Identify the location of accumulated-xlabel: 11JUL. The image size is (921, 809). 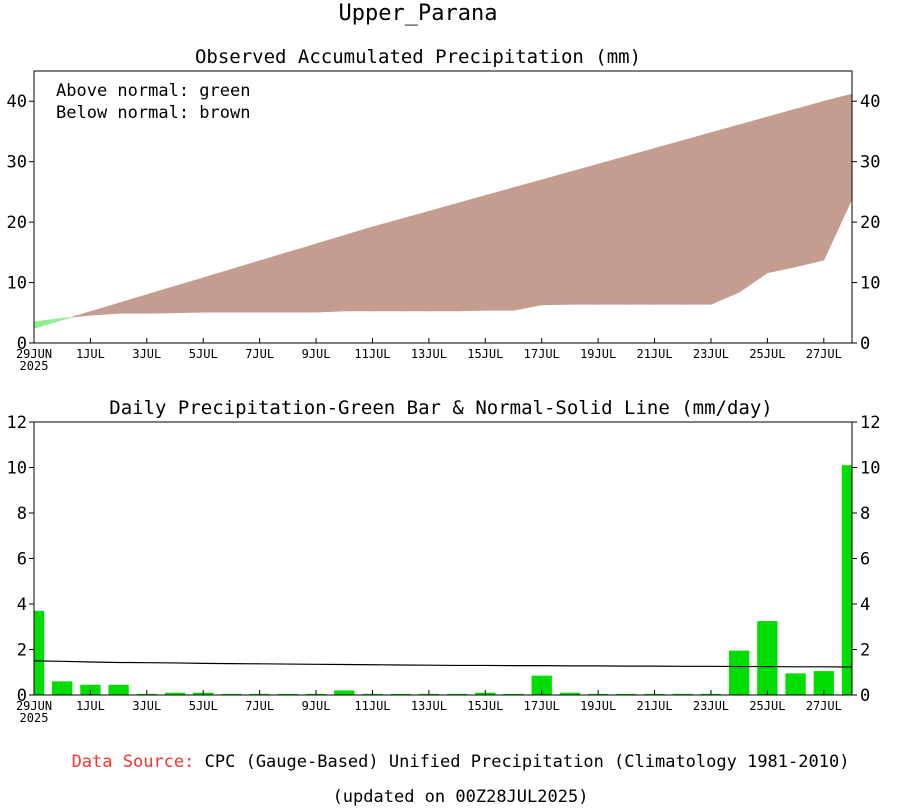
(372, 354).